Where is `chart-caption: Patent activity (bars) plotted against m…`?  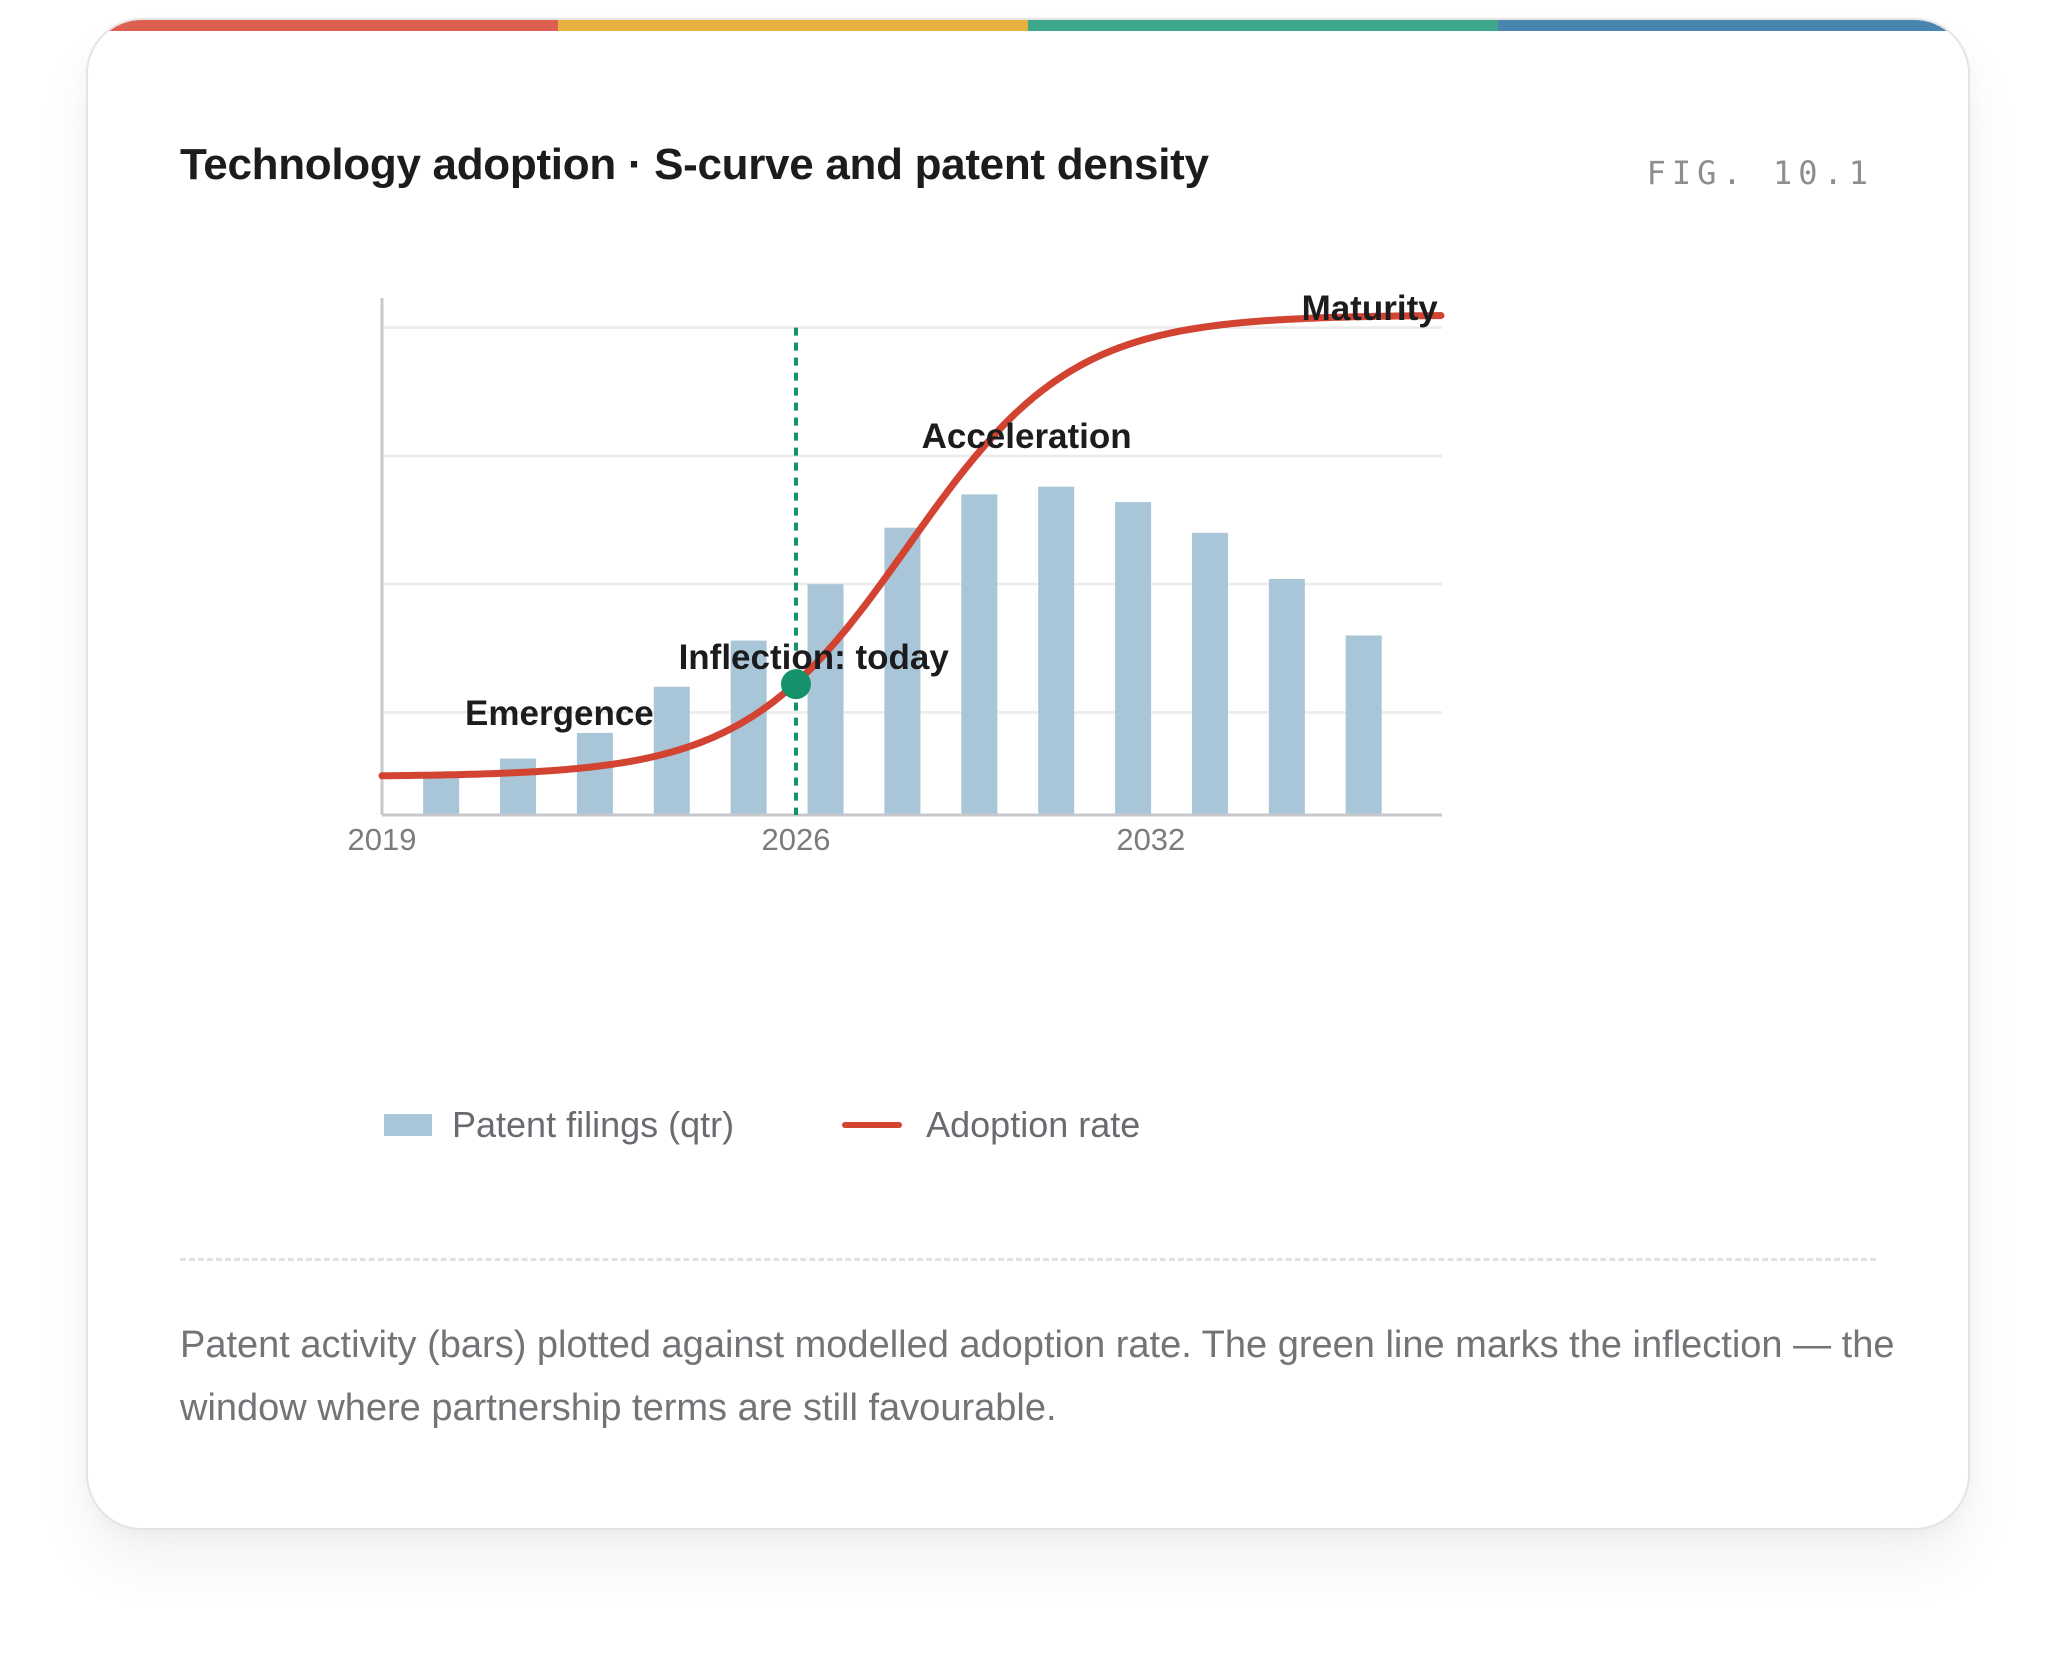
chart-caption: Patent activity (bars) plotted against m… is located at coordinates (1037, 1376).